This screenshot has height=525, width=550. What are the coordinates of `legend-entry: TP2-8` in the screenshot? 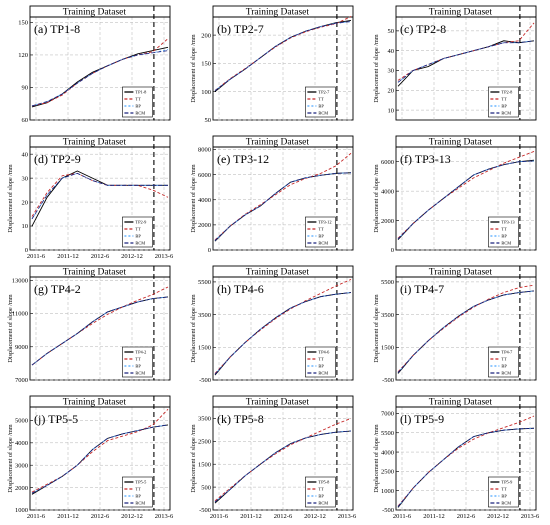 It's located at (507, 92).